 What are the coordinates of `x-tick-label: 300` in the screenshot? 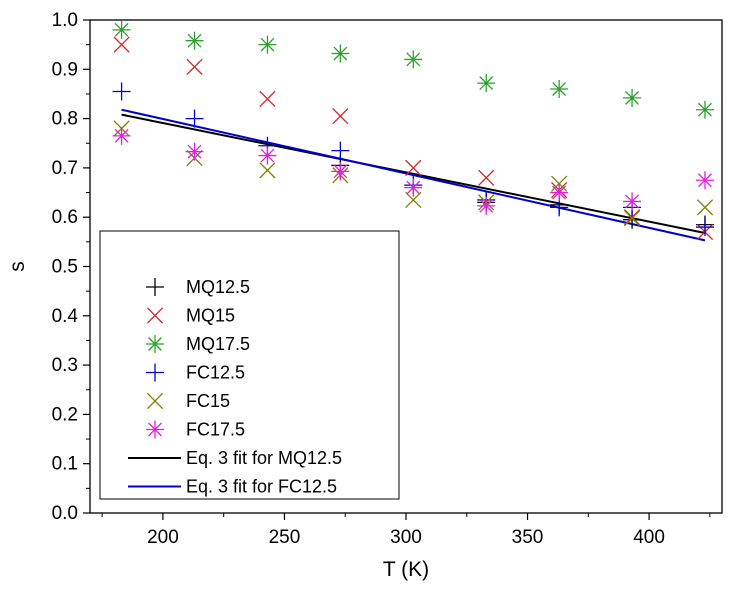 It's located at (406, 537).